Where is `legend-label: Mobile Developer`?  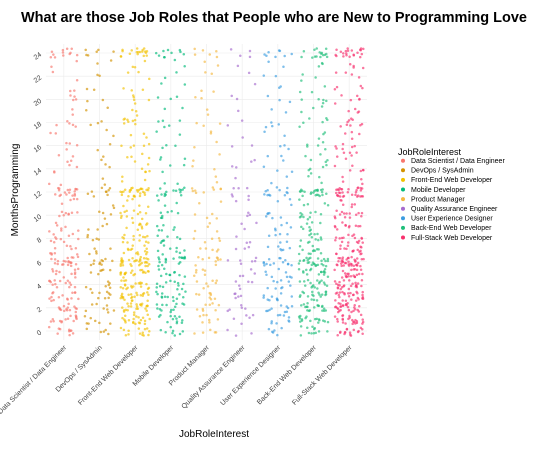 legend-label: Mobile Developer is located at coordinates (438, 190).